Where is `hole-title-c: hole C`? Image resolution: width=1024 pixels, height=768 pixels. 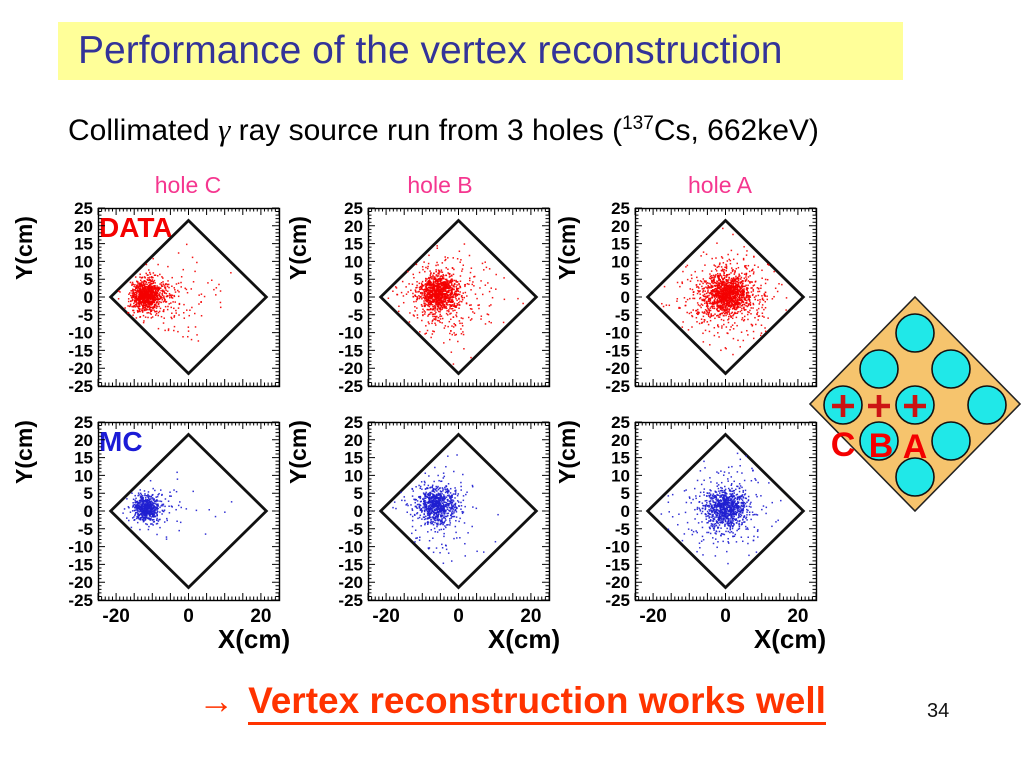
hole-title-c: hole C is located at coordinates (188, 185).